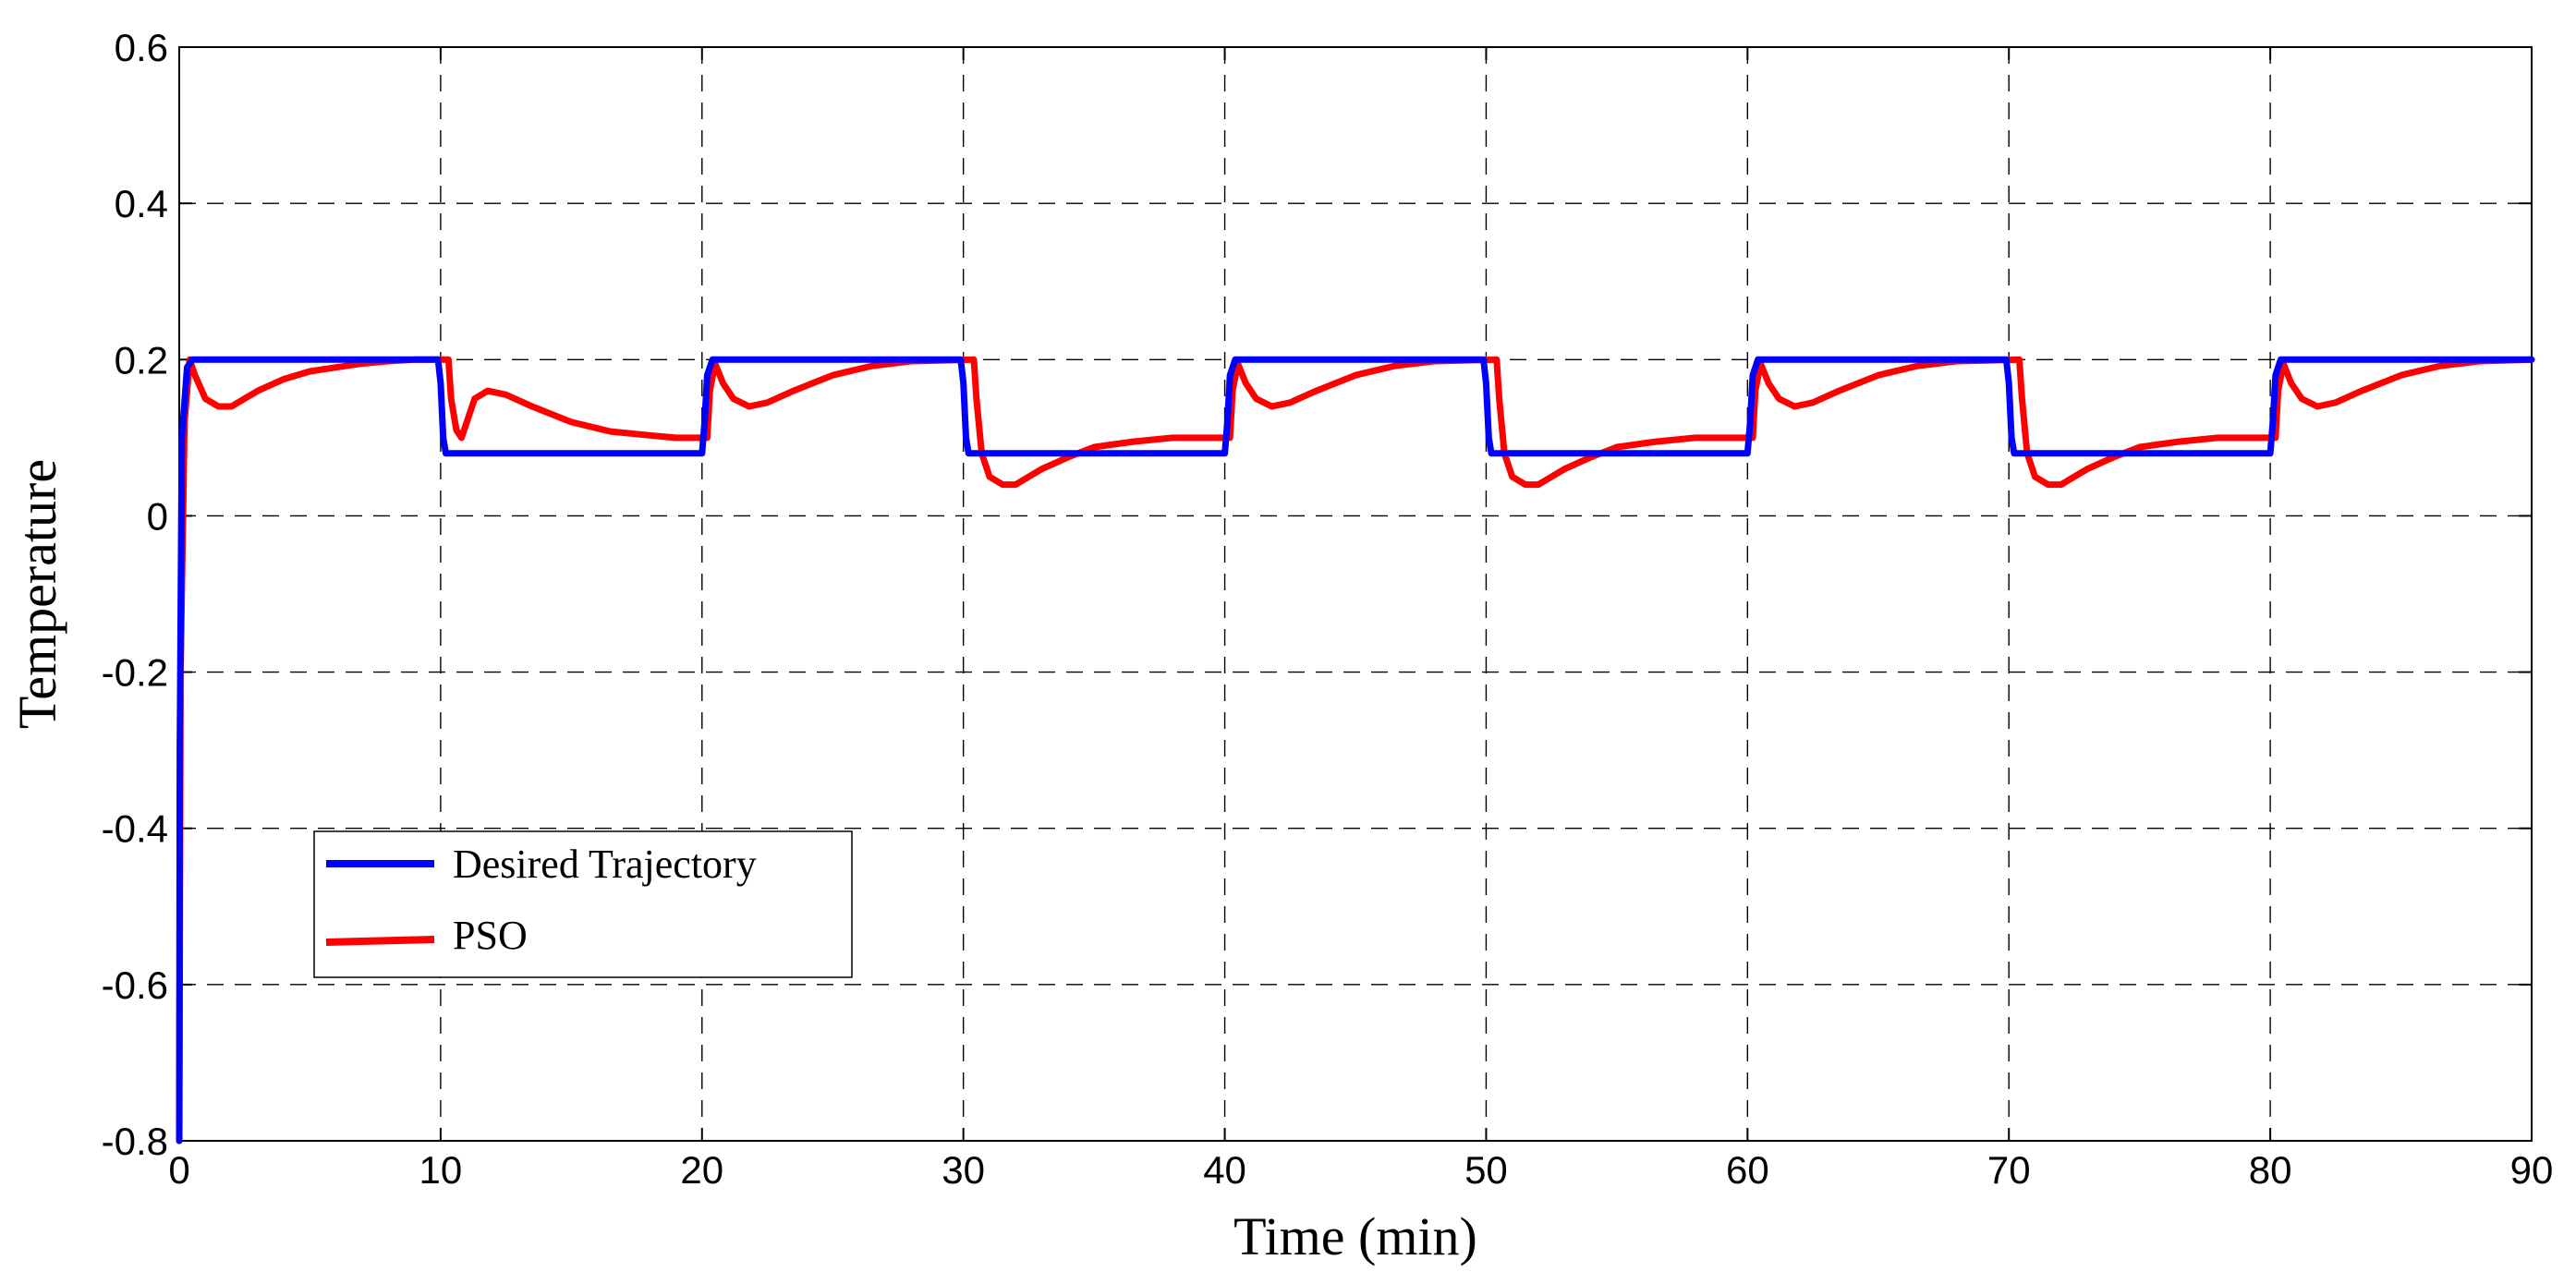 The height and width of the screenshot is (1284, 2576). Describe the element at coordinates (135, 673) in the screenshot. I see `y-tick-label: -0.2` at that location.